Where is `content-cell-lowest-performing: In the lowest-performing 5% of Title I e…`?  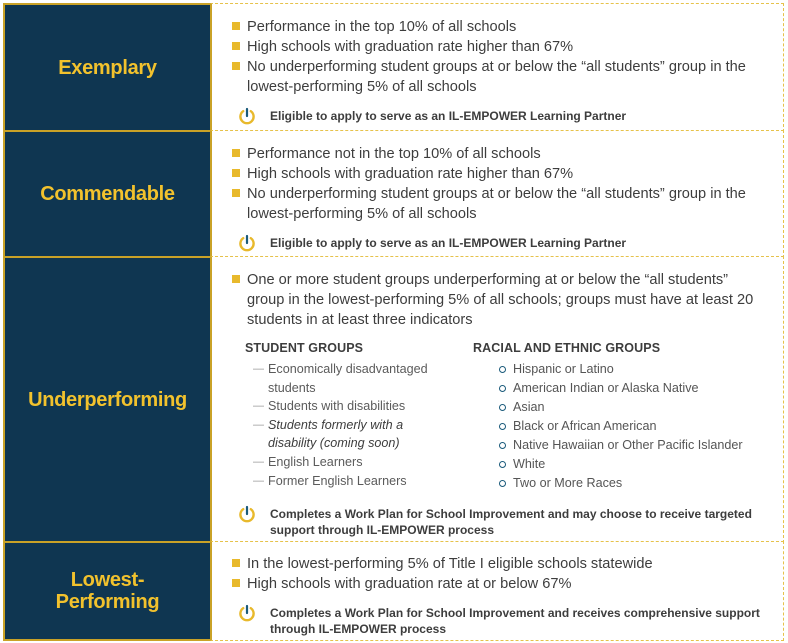
content-cell-lowest-performing: In the lowest-performing 5% of Title I e… is located at coordinates (497, 591).